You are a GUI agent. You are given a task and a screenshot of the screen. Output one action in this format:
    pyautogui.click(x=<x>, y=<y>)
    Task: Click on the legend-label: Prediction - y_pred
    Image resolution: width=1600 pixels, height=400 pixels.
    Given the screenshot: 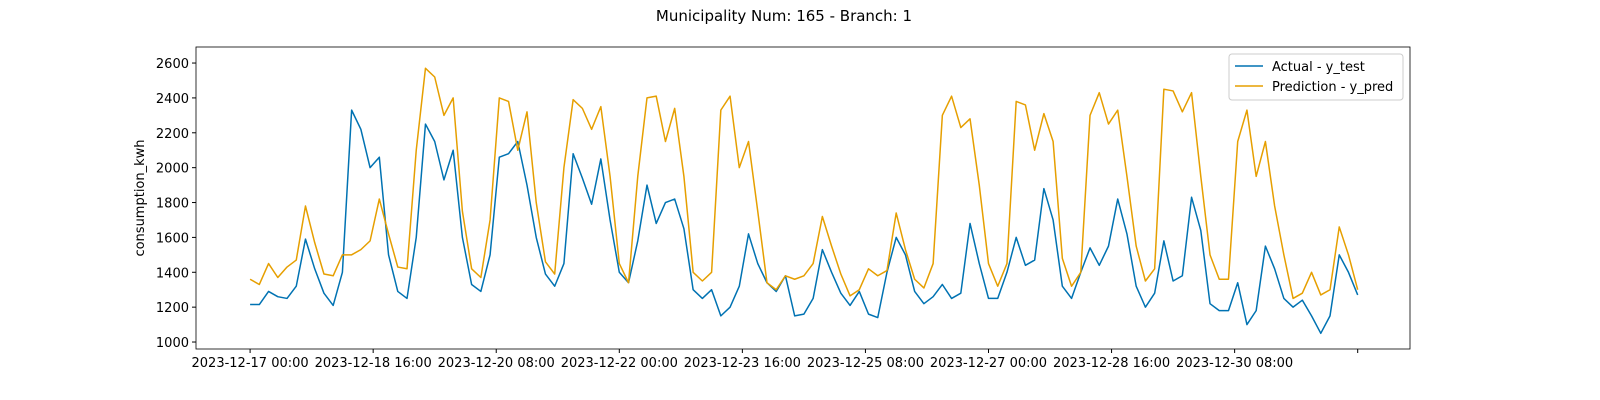 What is the action you would take?
    pyautogui.click(x=1332, y=87)
    